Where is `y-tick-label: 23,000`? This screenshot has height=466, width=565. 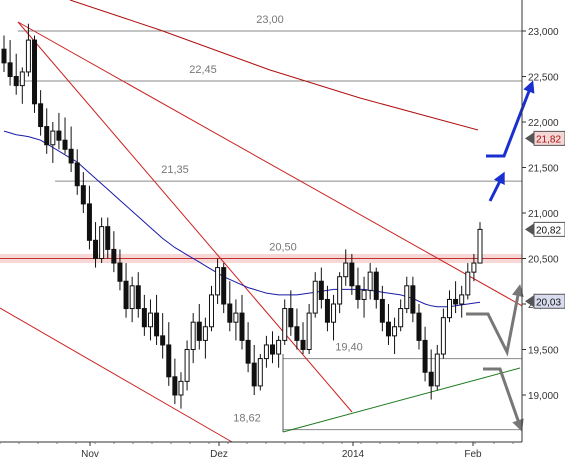
y-tick-label: 23,000 is located at coordinates (543, 32).